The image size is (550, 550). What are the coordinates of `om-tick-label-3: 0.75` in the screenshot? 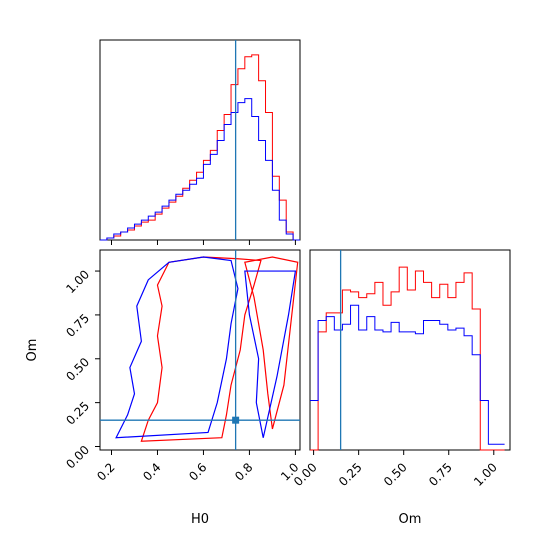 It's located at (77, 325).